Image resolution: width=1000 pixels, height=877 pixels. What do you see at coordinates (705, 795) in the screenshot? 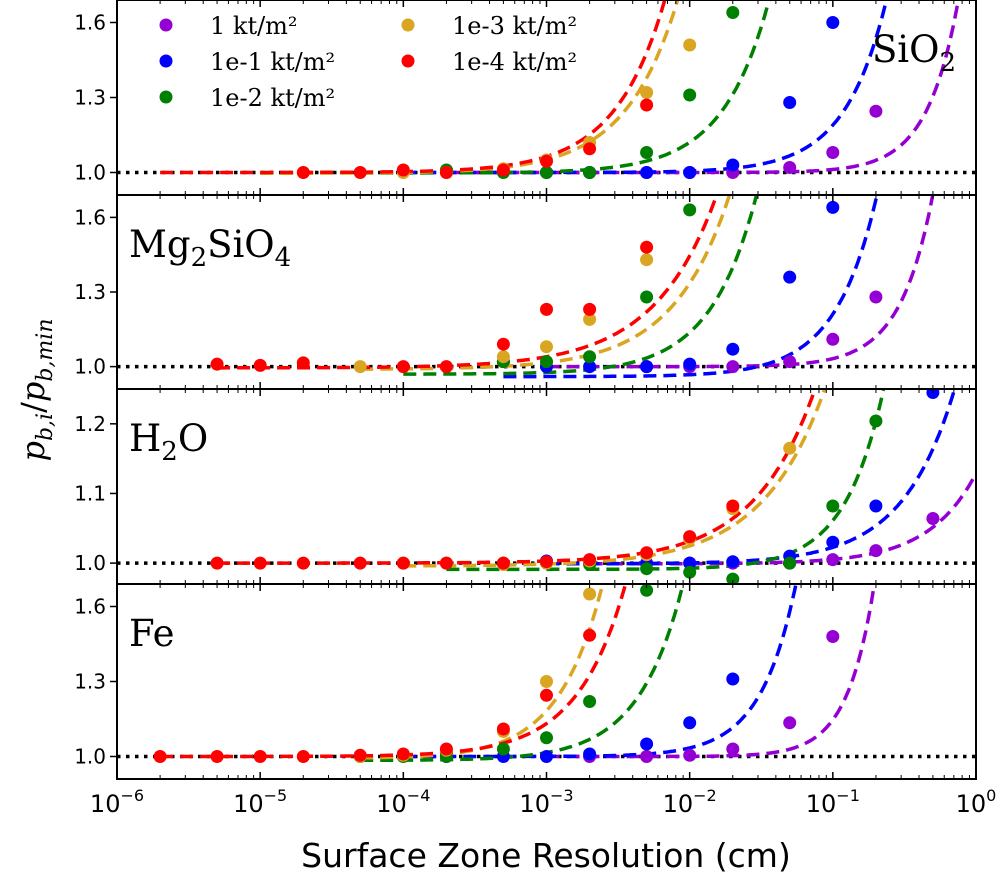
I see `x-tick-exponent: −2` at bounding box center [705, 795].